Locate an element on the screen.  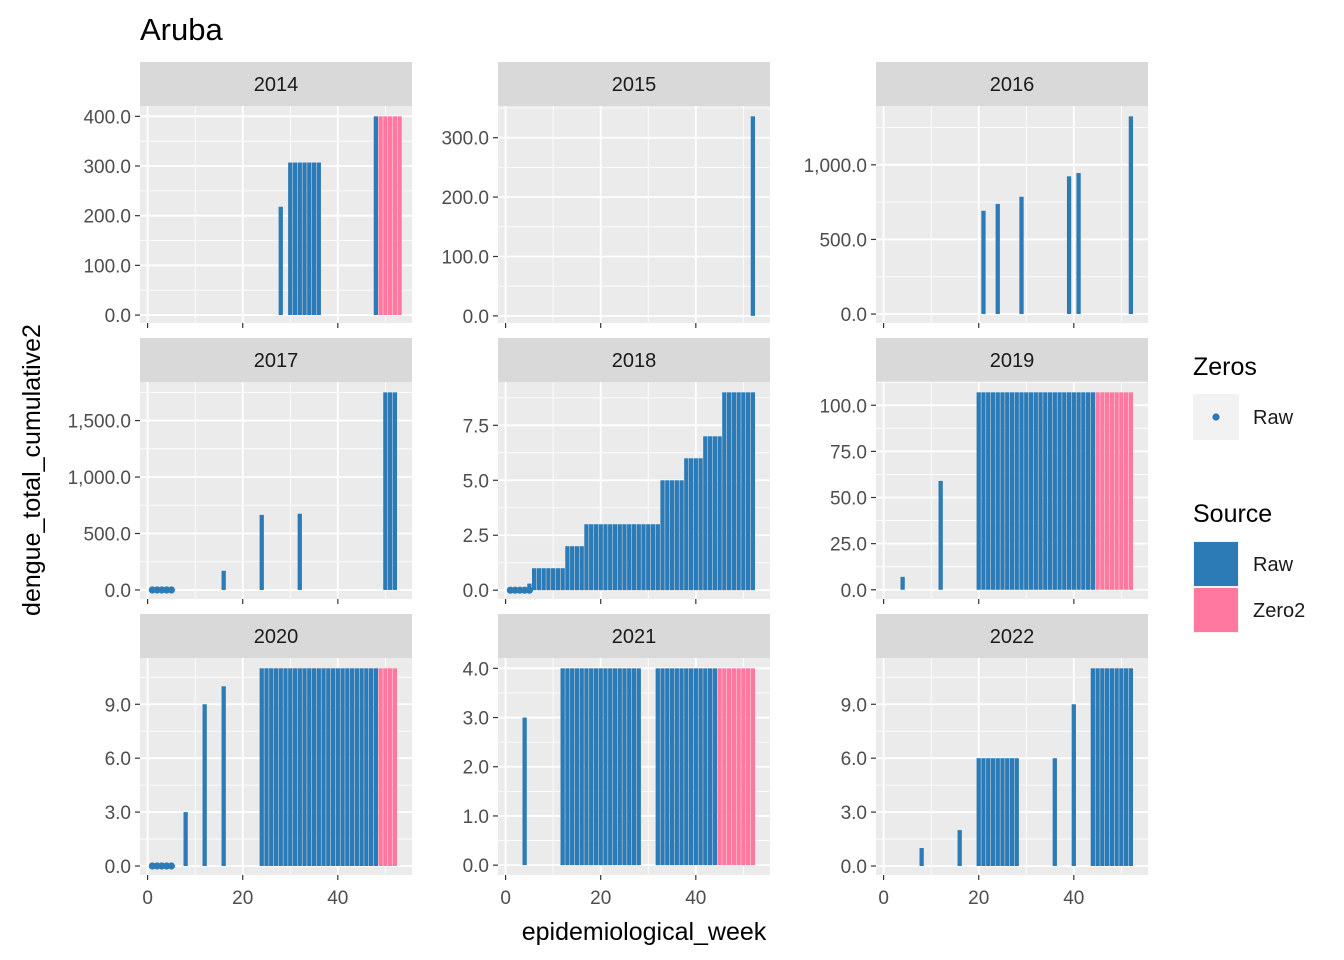
strip-label-2019: 2019 is located at coordinates (1012, 361).